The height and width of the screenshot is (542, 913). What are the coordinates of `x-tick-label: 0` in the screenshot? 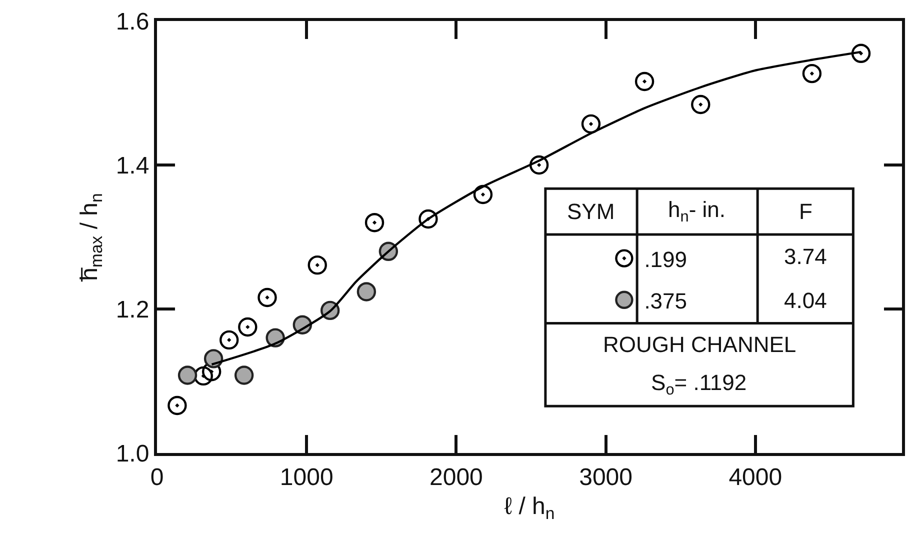 It's located at (157, 477).